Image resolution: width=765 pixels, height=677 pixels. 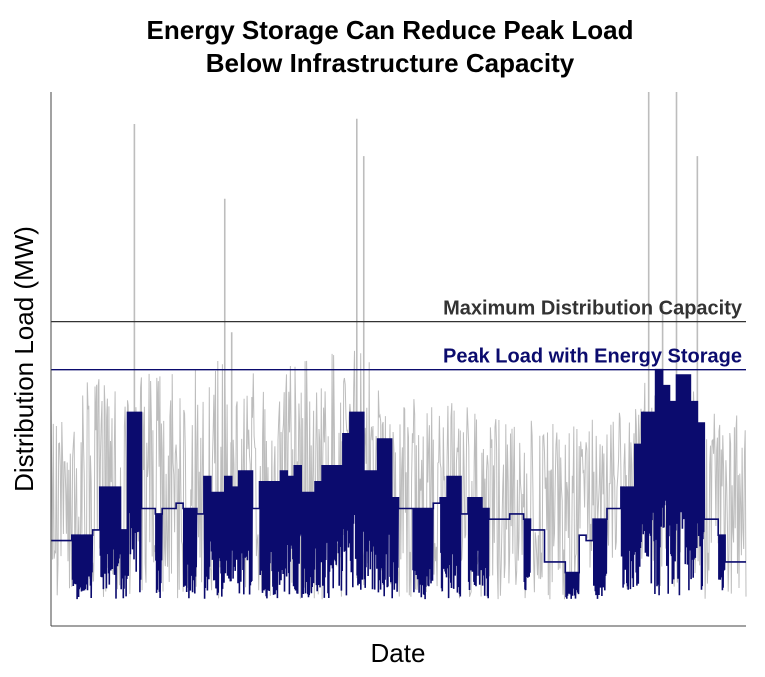 What do you see at coordinates (24, 359) in the screenshot?
I see `y-axis-label: Distribution Load (MW)` at bounding box center [24, 359].